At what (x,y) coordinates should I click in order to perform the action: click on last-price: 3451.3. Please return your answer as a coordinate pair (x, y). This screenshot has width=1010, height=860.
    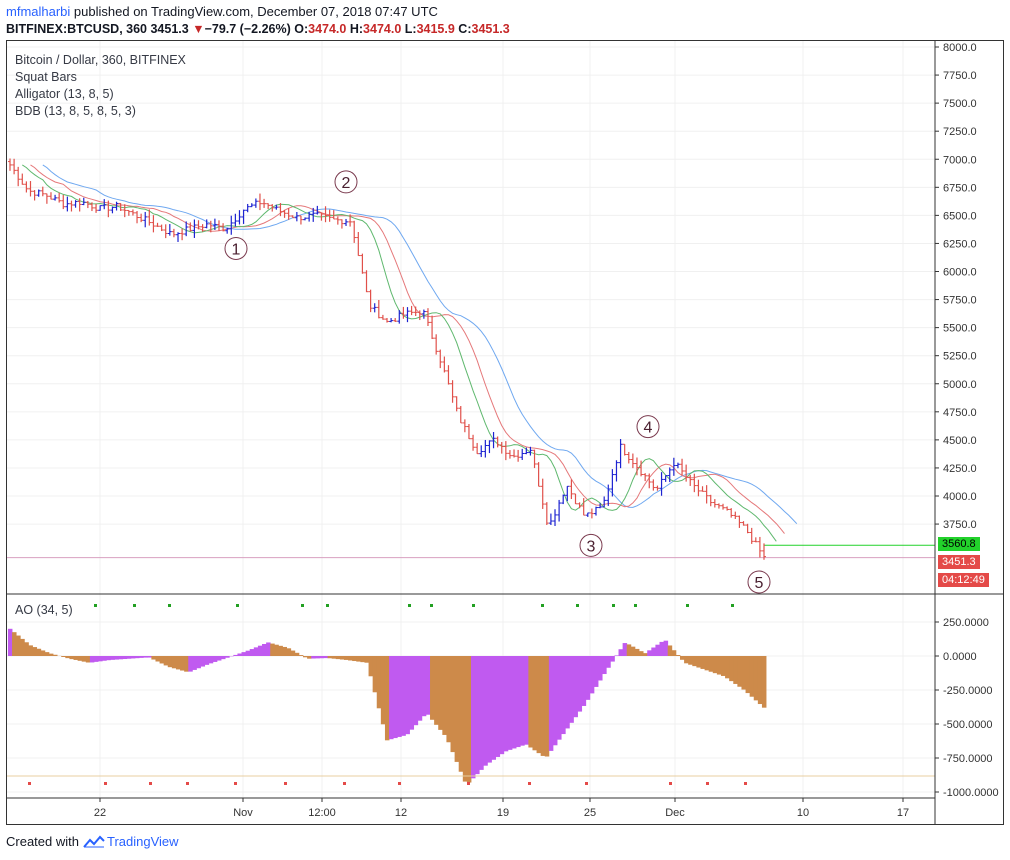
    Looking at the image, I should click on (169, 29).